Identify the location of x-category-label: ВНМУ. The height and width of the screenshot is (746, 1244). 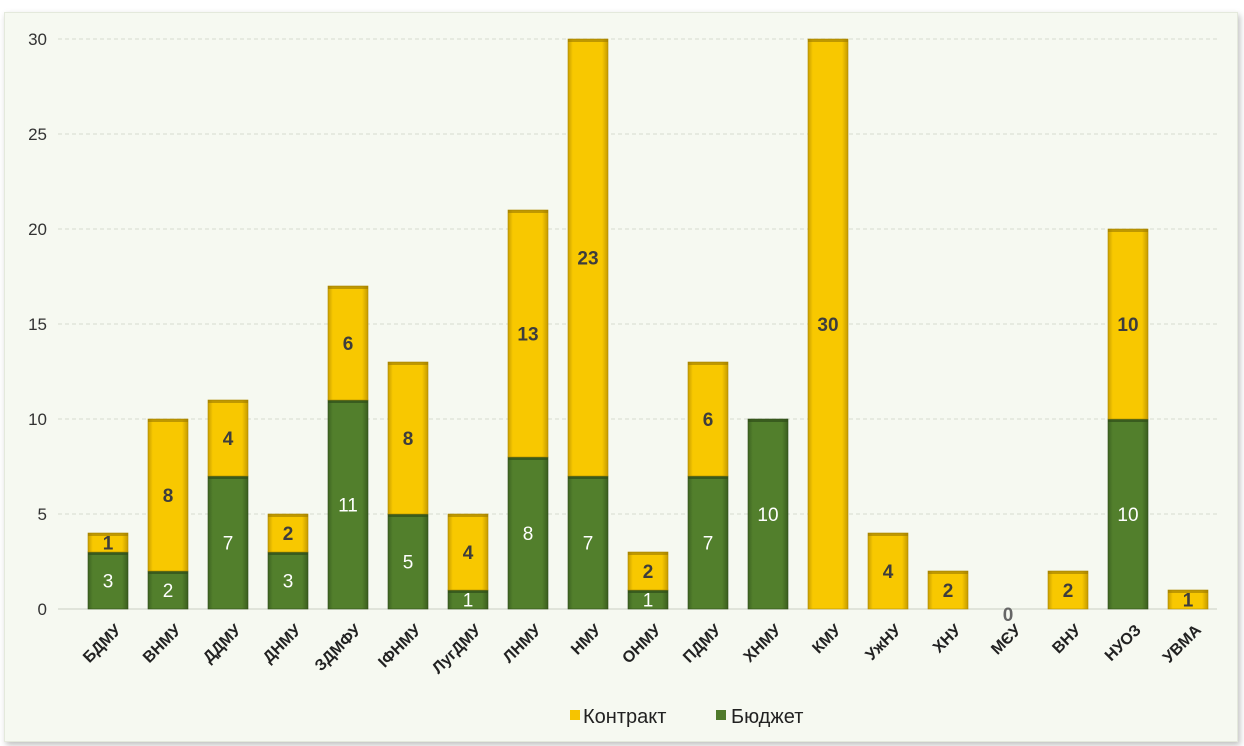
(163, 644).